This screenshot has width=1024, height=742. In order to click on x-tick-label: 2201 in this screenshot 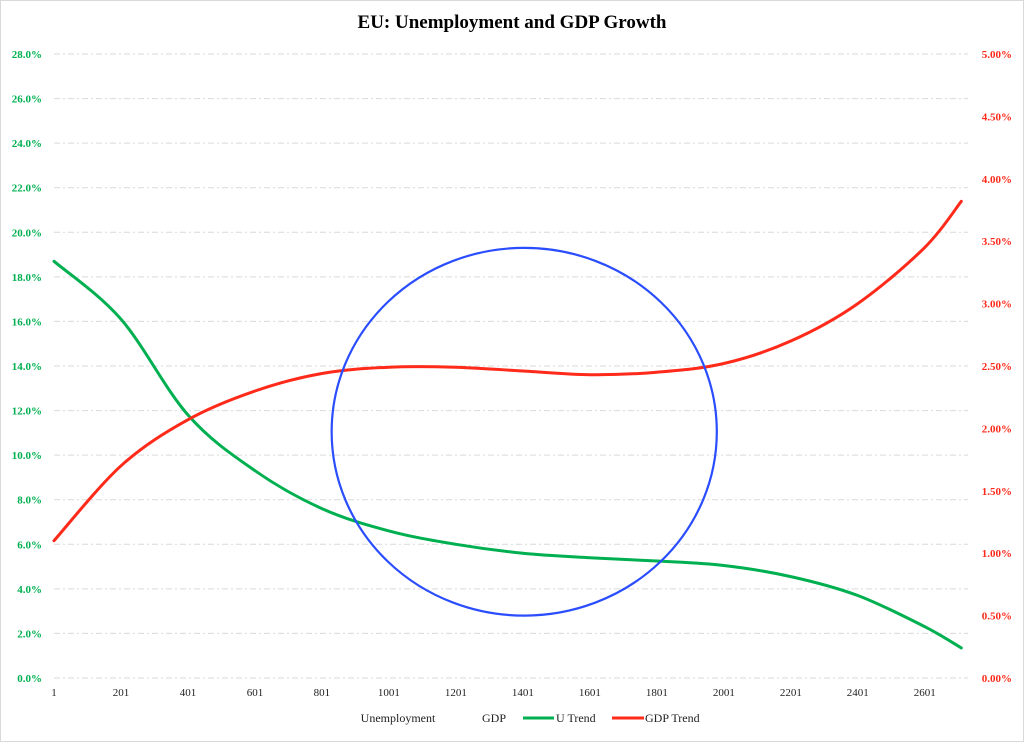, I will do `click(791, 693)`.